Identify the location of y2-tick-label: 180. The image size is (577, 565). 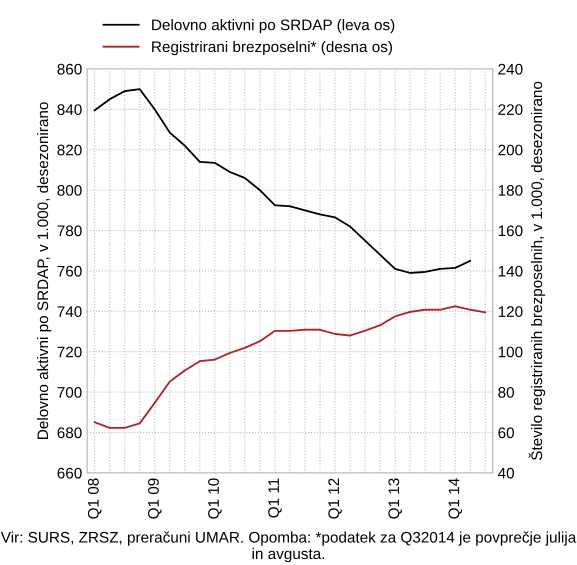
(510, 190).